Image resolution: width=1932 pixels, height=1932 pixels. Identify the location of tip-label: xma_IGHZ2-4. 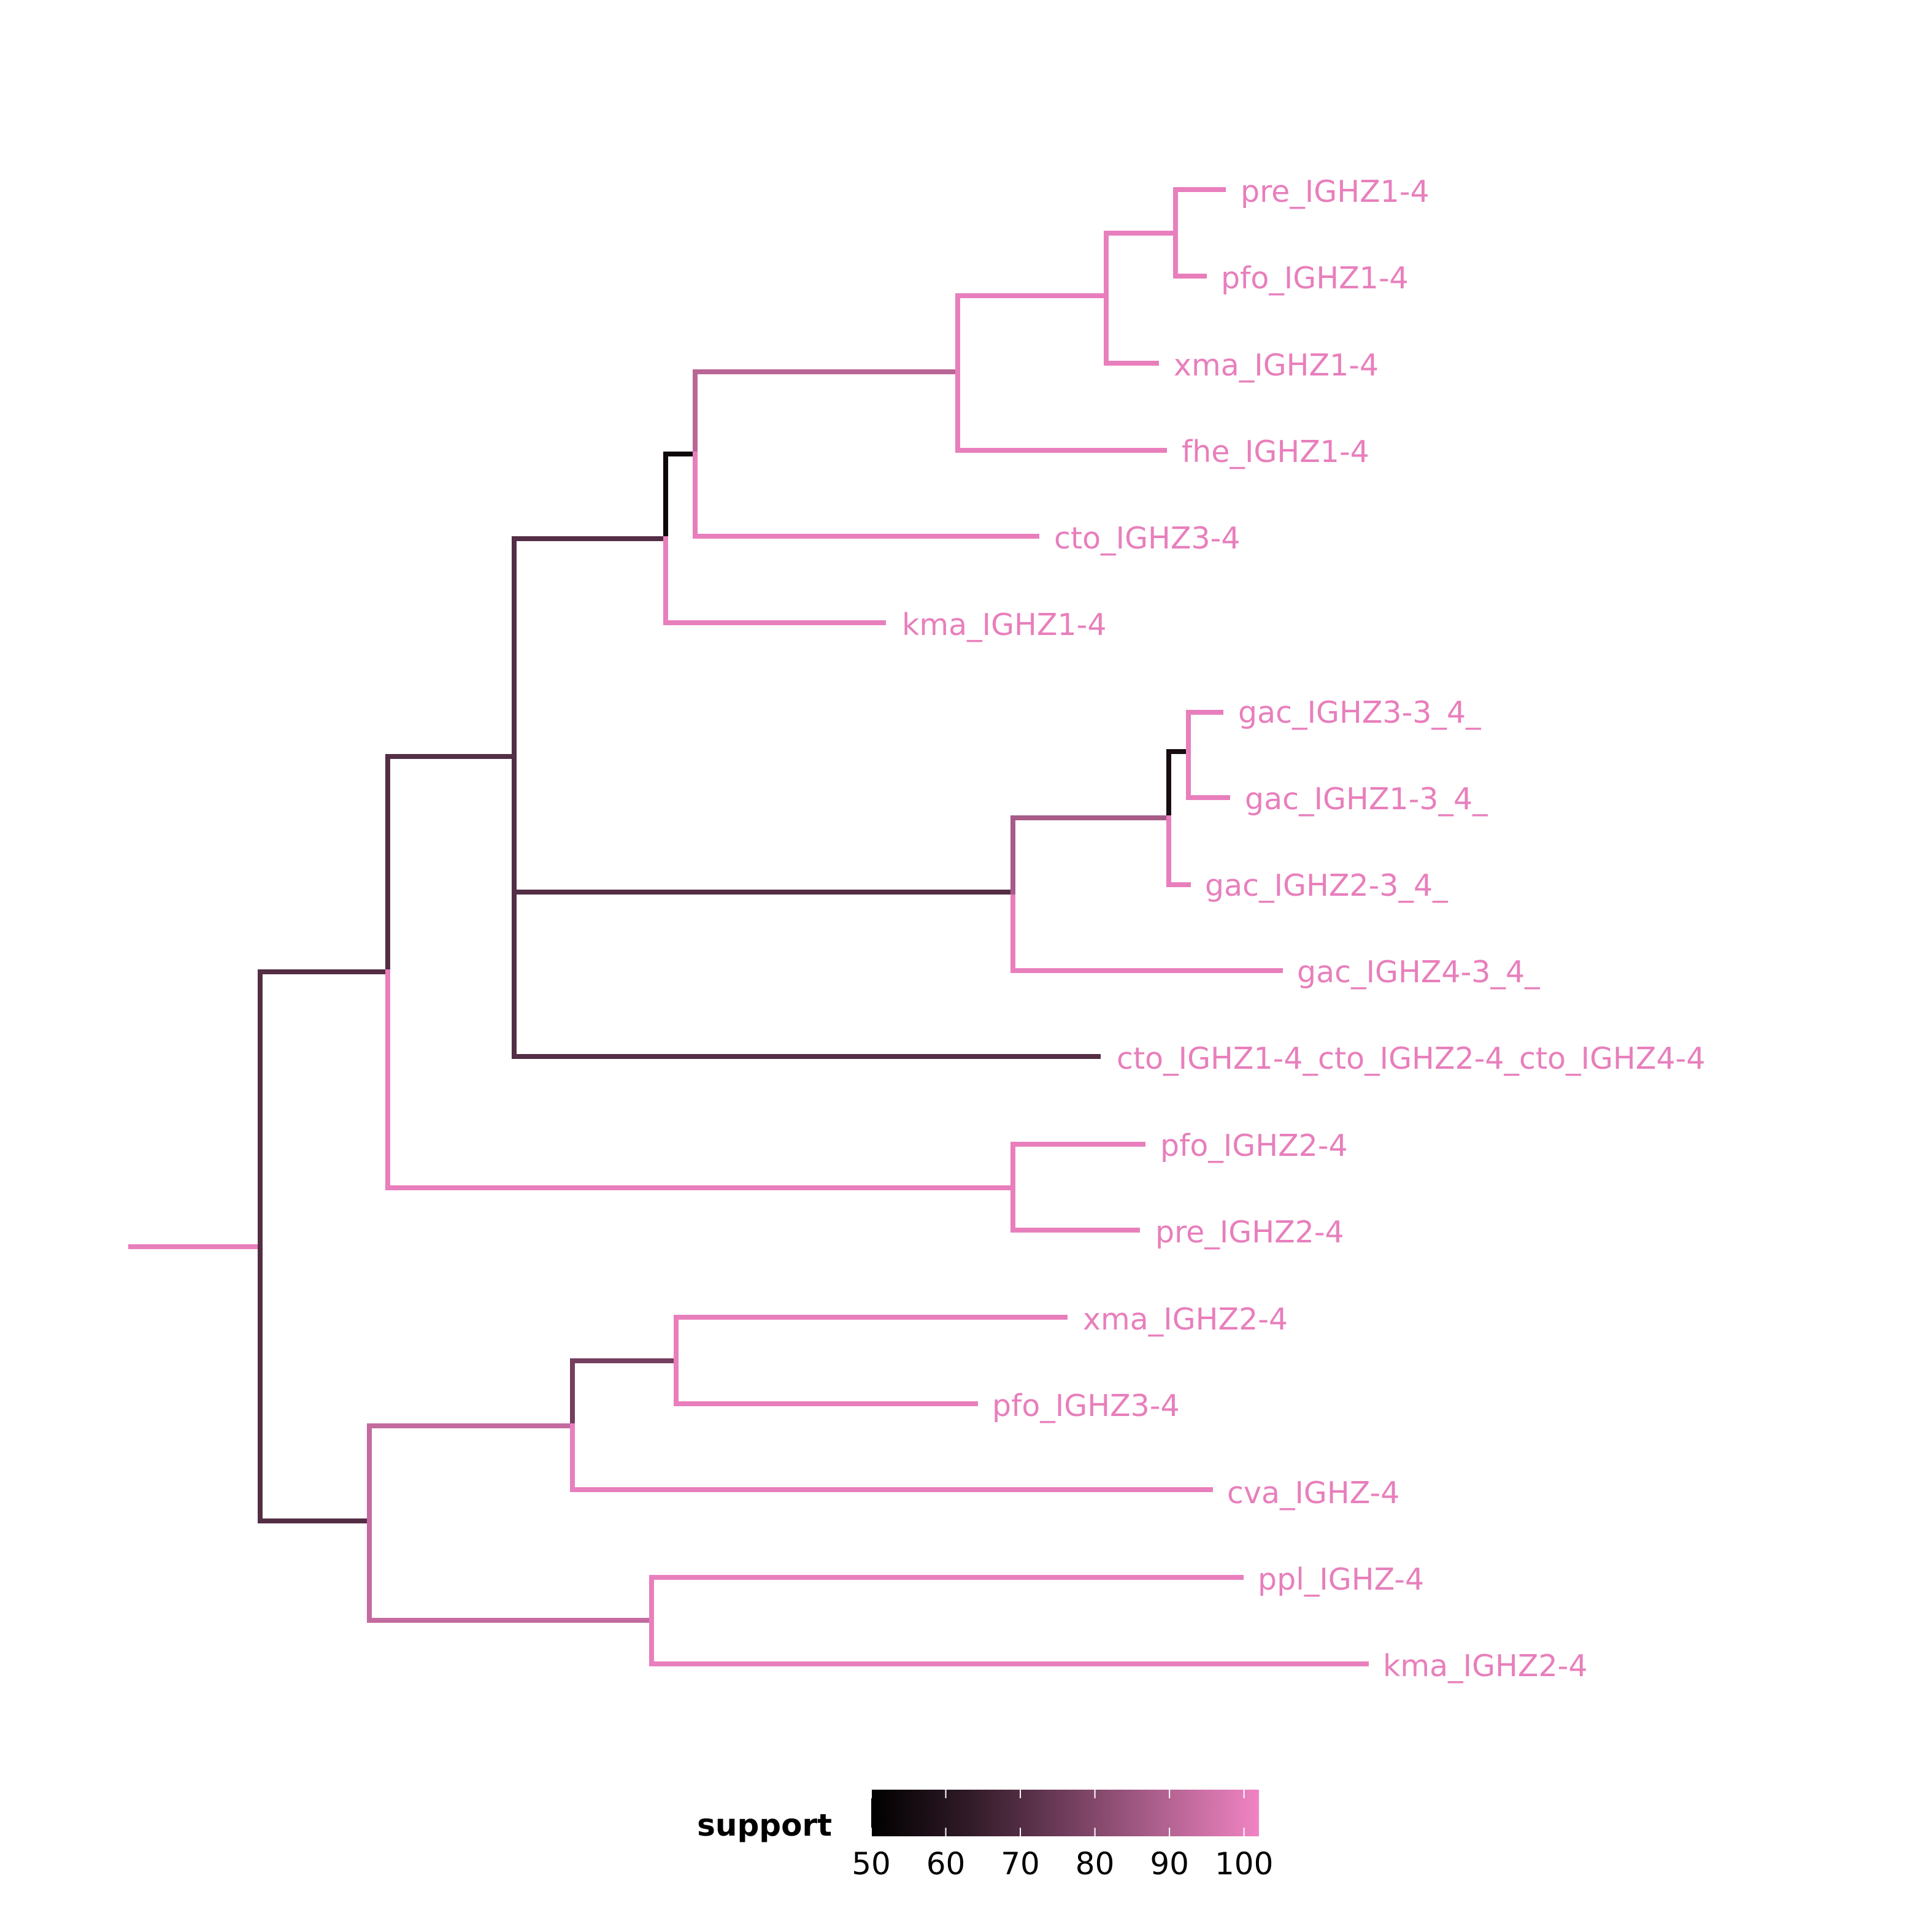
(1185, 1319).